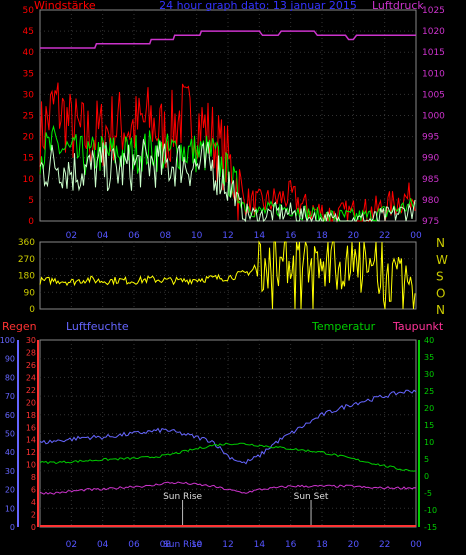 This screenshot has height=555, width=466. Describe the element at coordinates (418, 326) in the screenshot. I see `taupunkt-label: Taupunkt` at that location.